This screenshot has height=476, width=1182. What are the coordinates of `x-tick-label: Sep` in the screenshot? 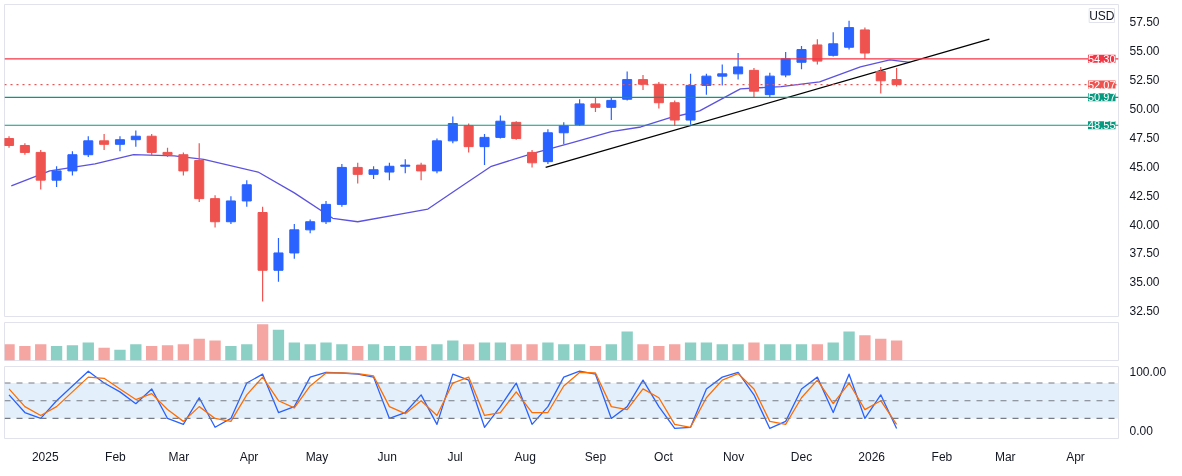 It's located at (595, 456).